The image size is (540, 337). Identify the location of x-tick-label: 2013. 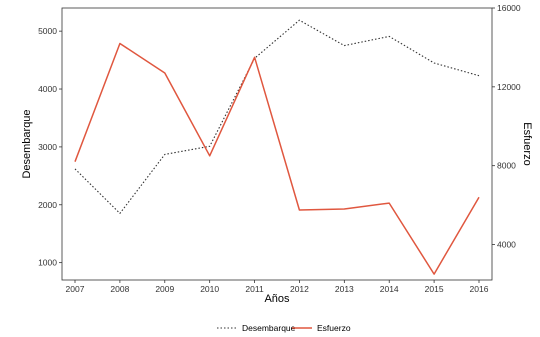
(344, 289).